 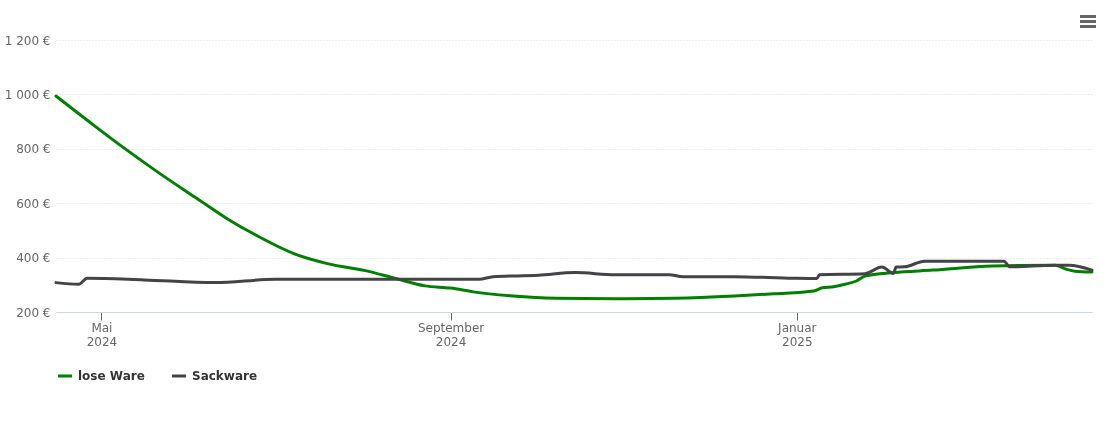 I want to click on y-tick-label: 1 200 €, so click(x=27, y=40).